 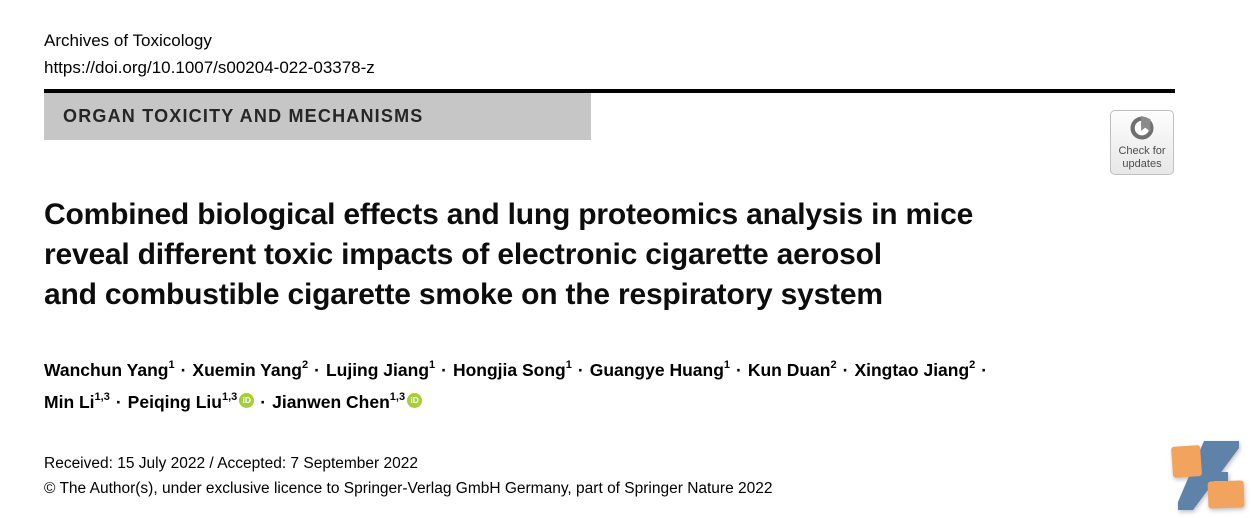 What do you see at coordinates (128, 40) in the screenshot?
I see `journal-name: Archives of Toxicology` at bounding box center [128, 40].